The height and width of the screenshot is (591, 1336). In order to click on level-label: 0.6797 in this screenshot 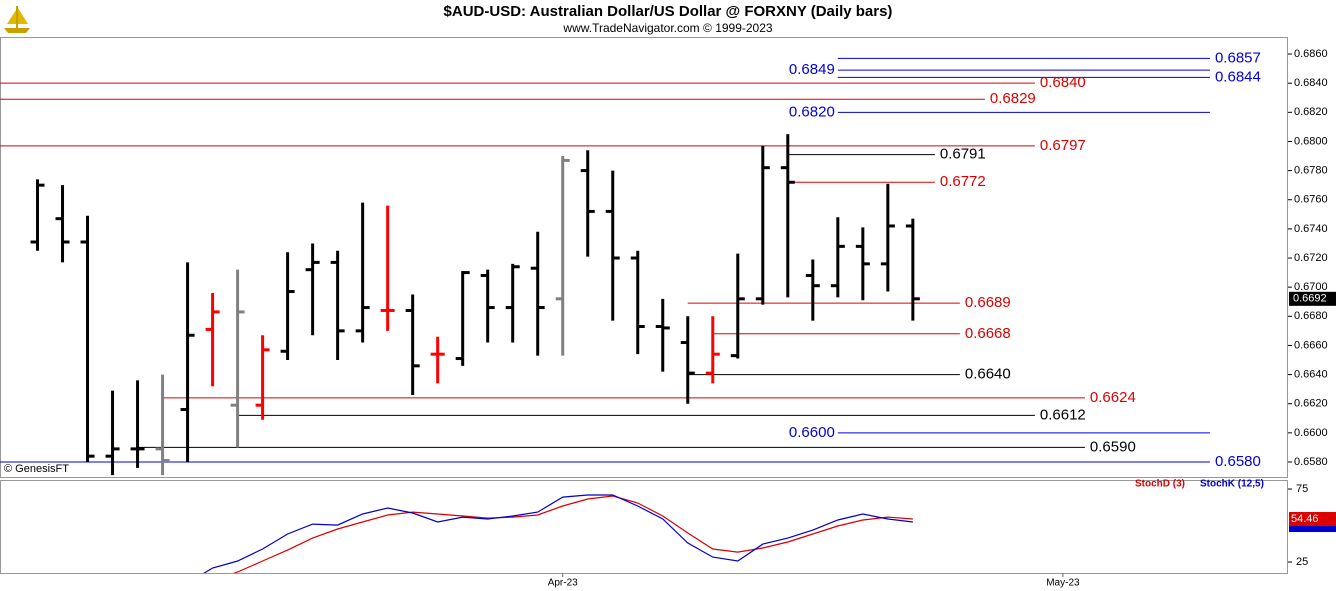, I will do `click(1063, 145)`.